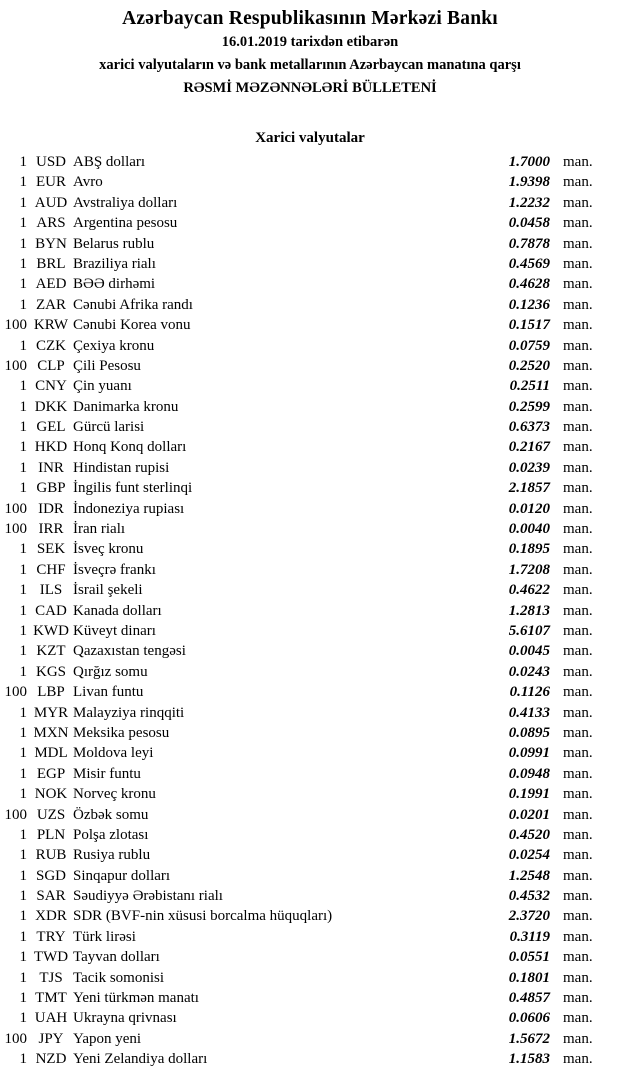 The image size is (620, 1073). I want to click on rate-value: 0.2520, so click(529, 365).